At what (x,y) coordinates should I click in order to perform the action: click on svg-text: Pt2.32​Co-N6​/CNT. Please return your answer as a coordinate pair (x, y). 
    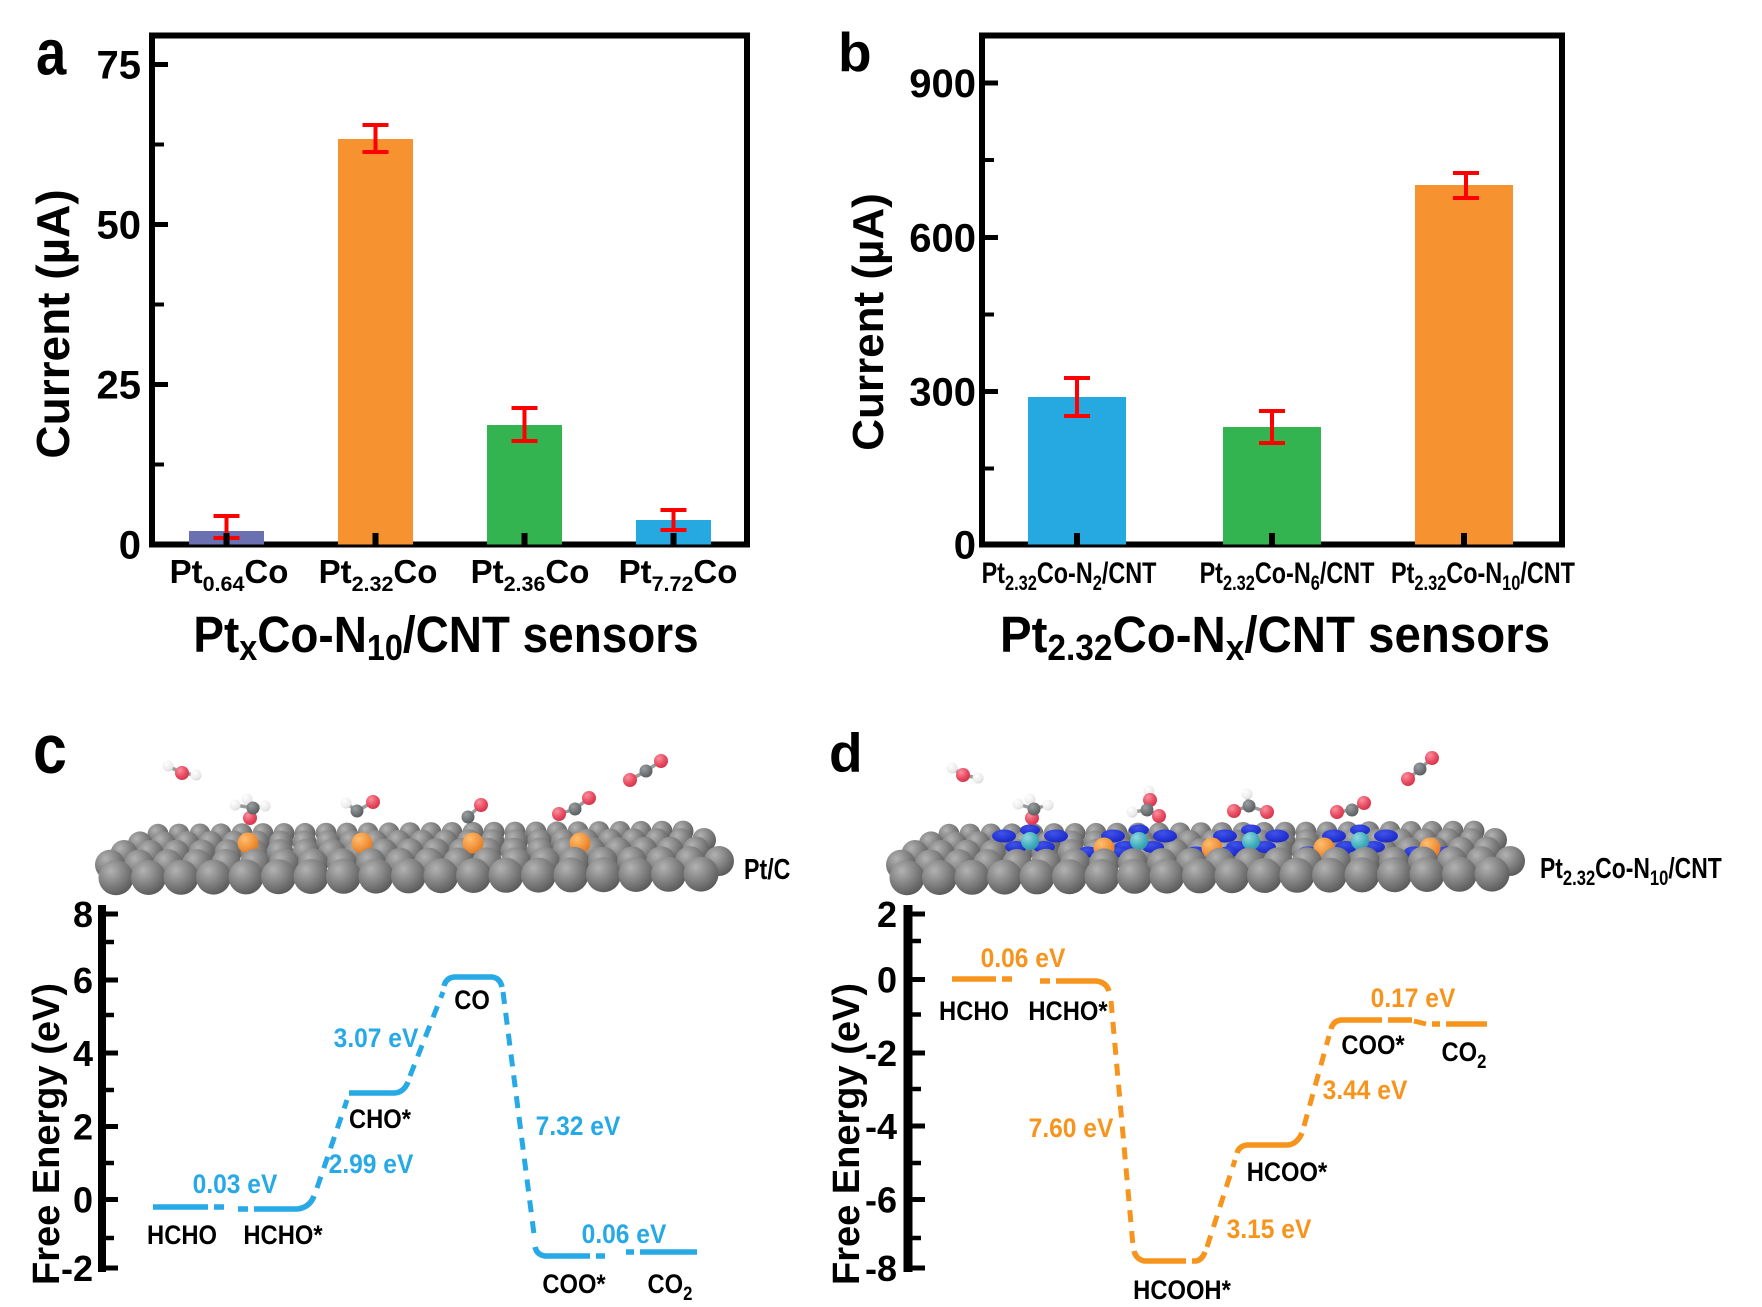
    Looking at the image, I should click on (1287, 575).